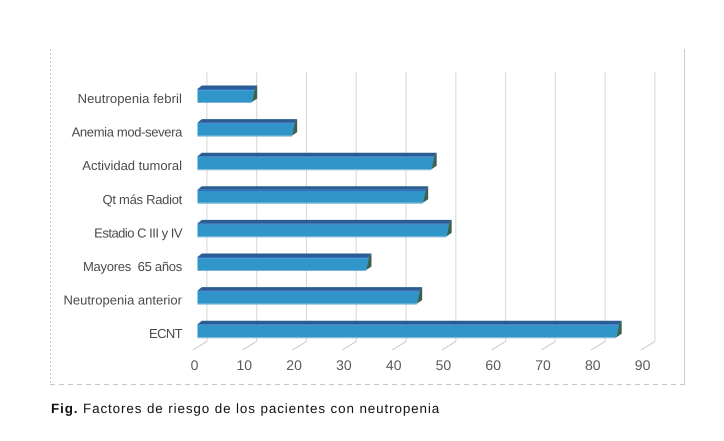  I want to click on svg-text: Neutropenia febril, so click(130, 98).